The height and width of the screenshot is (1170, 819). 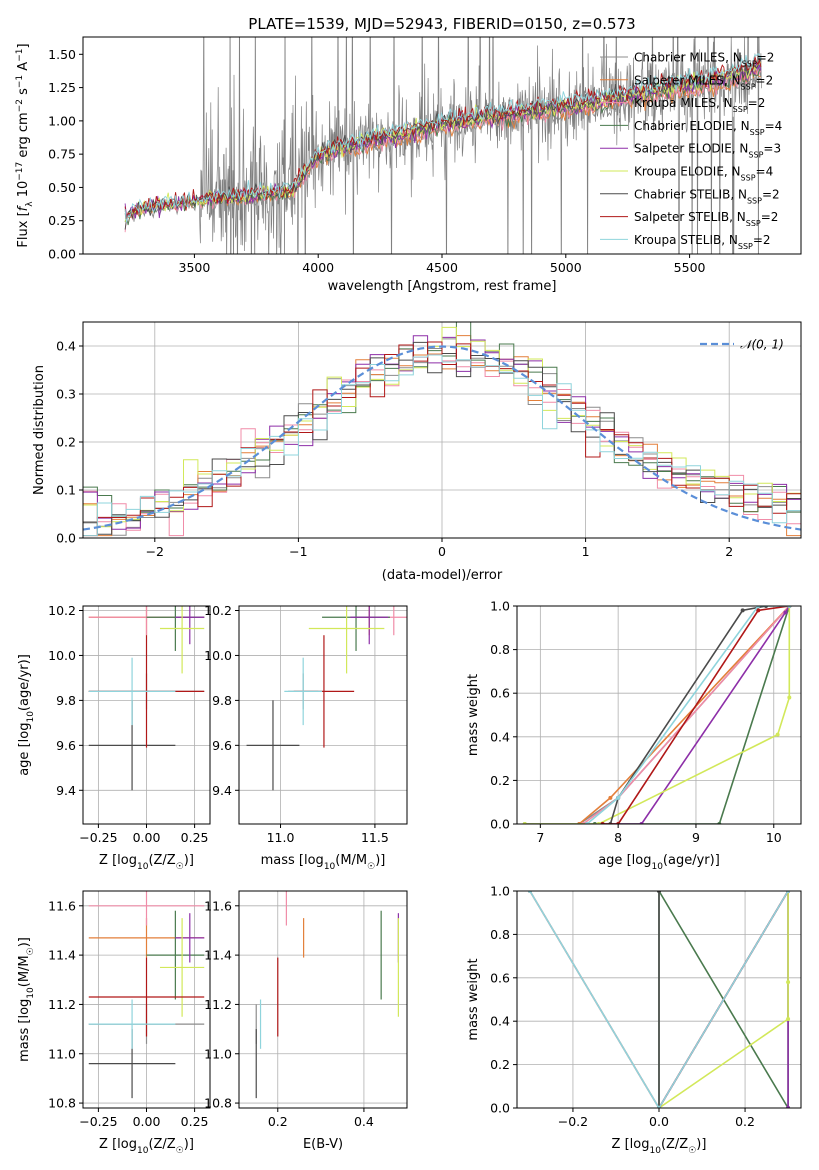 I want to click on cumulative-salpeter_elodie, so click(x=696, y=715).